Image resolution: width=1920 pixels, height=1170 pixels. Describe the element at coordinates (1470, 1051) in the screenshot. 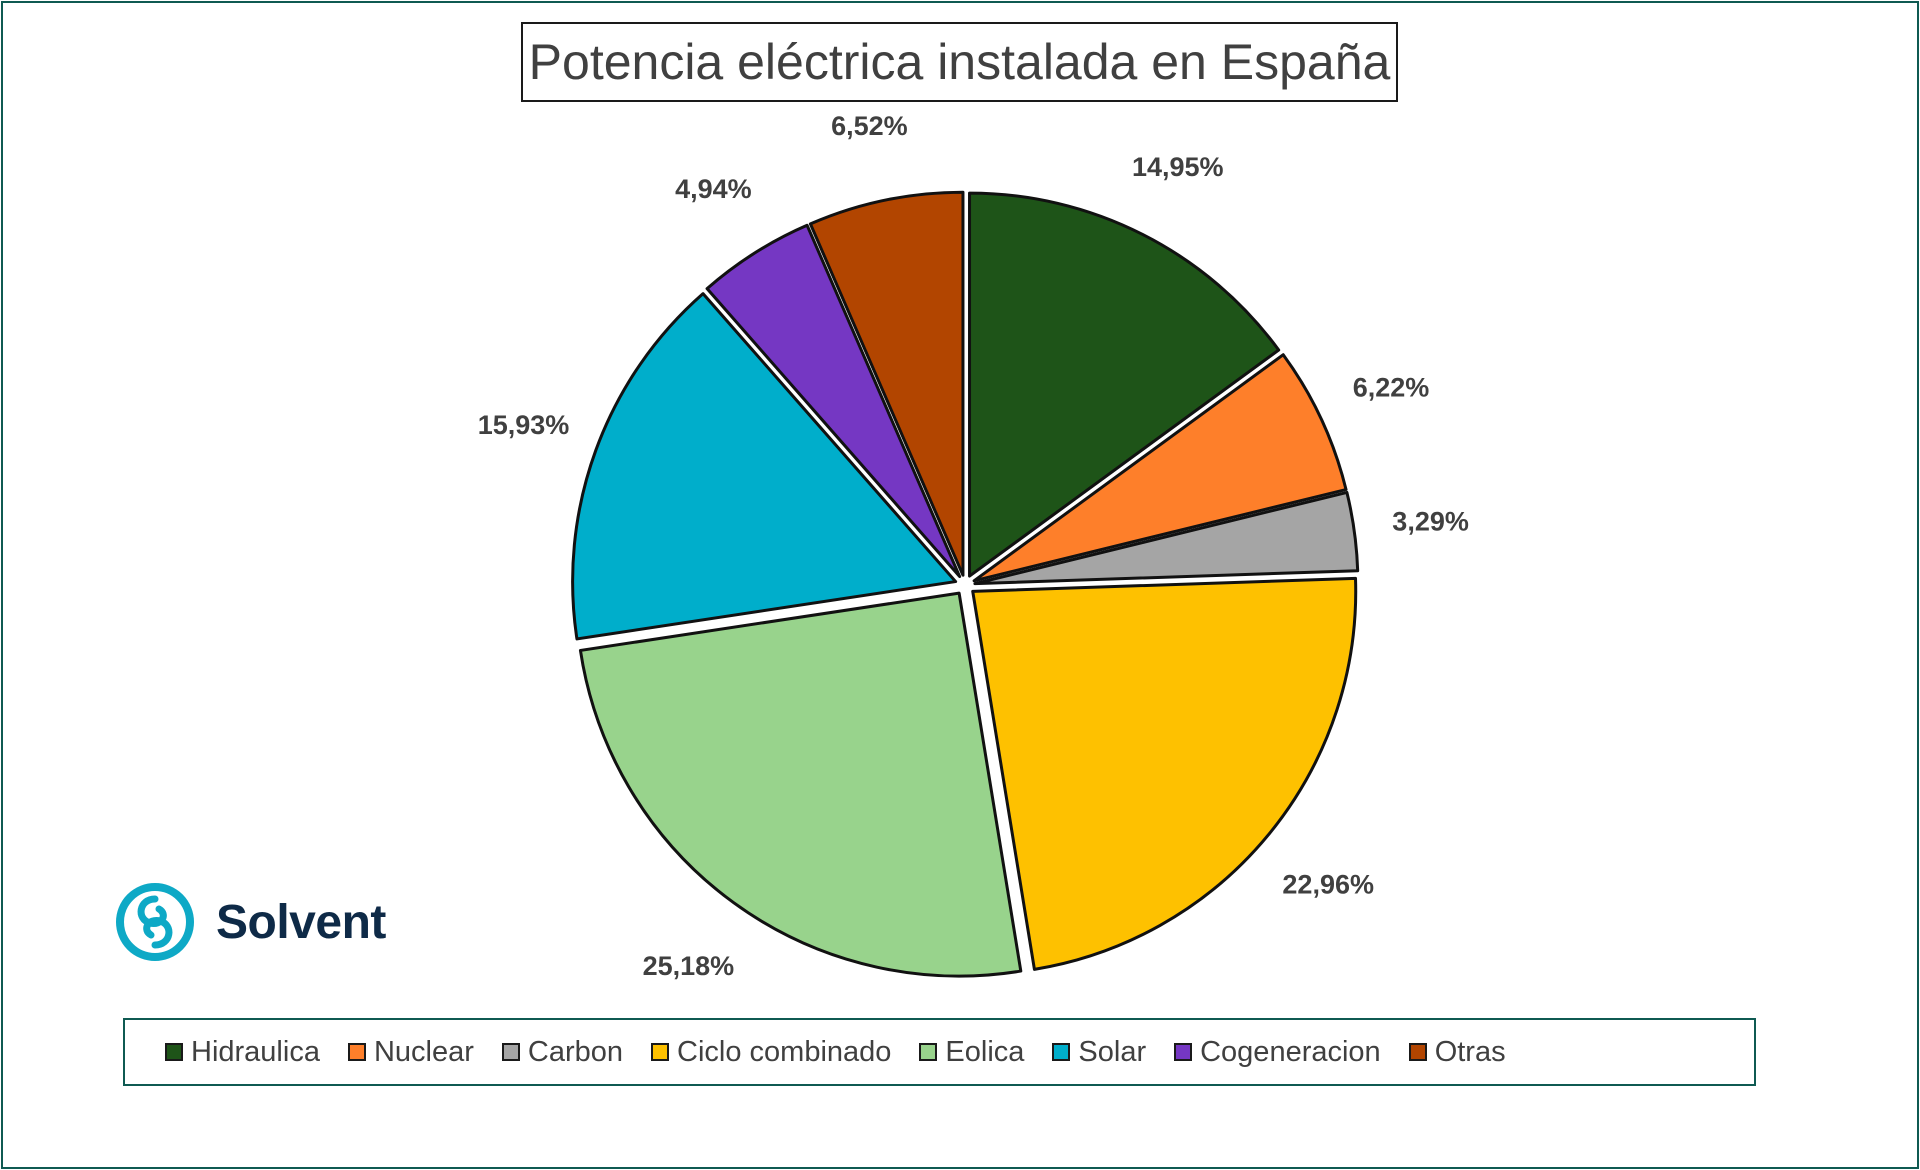

I see `legend-label: Otras` at that location.